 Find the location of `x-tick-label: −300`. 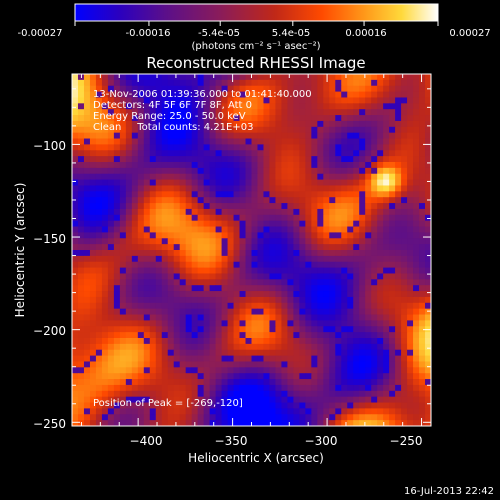

x-tick-label: −300 is located at coordinates (321, 441).